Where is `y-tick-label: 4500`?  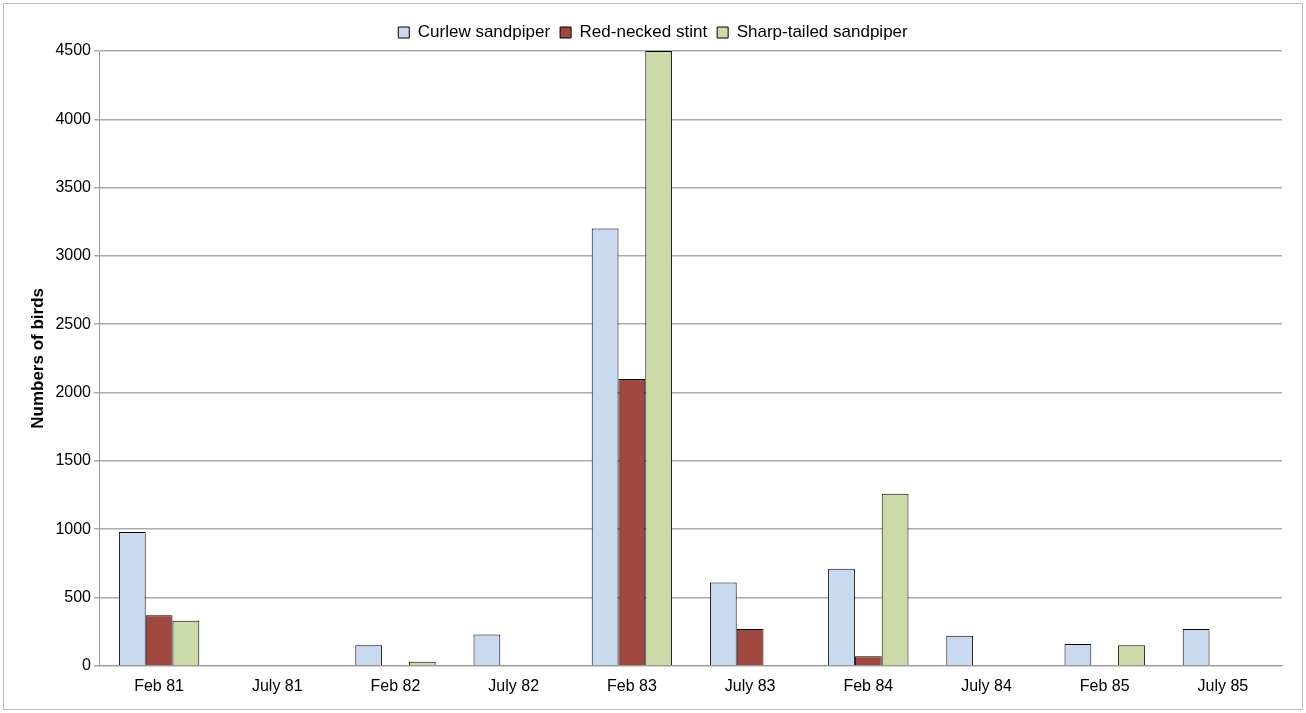
y-tick-label: 4500 is located at coordinates (73, 50).